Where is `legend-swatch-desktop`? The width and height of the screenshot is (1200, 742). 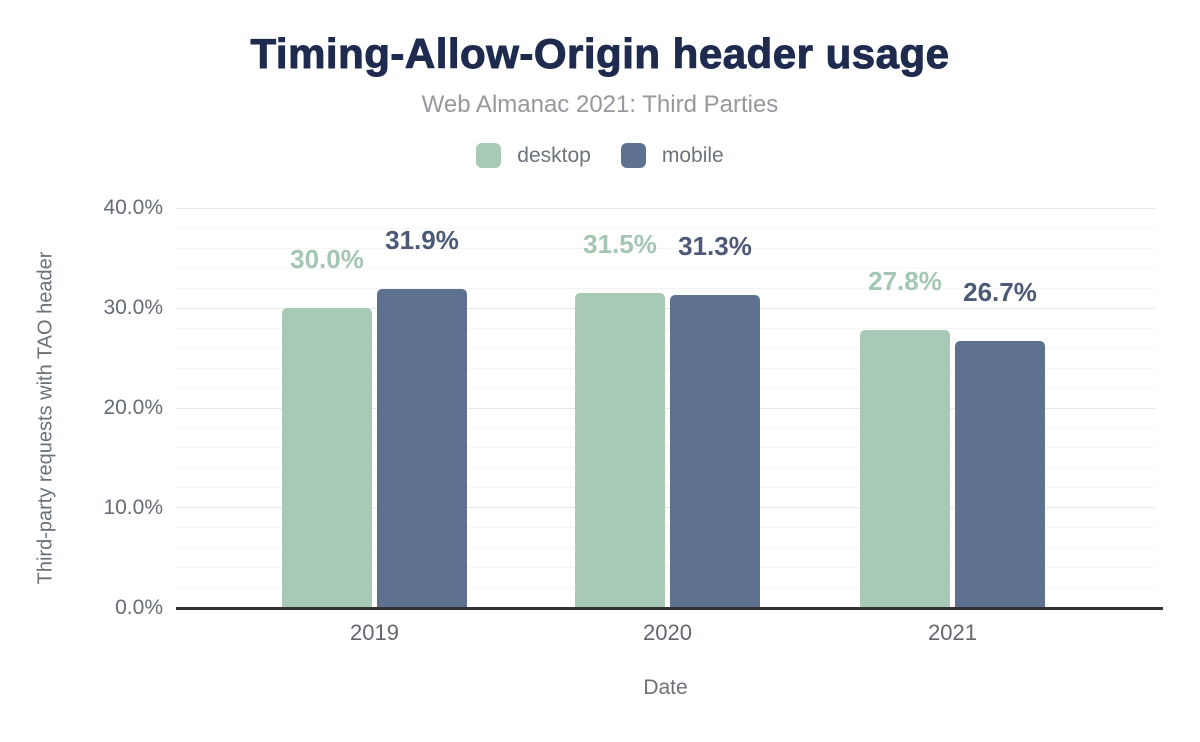 legend-swatch-desktop is located at coordinates (489, 155).